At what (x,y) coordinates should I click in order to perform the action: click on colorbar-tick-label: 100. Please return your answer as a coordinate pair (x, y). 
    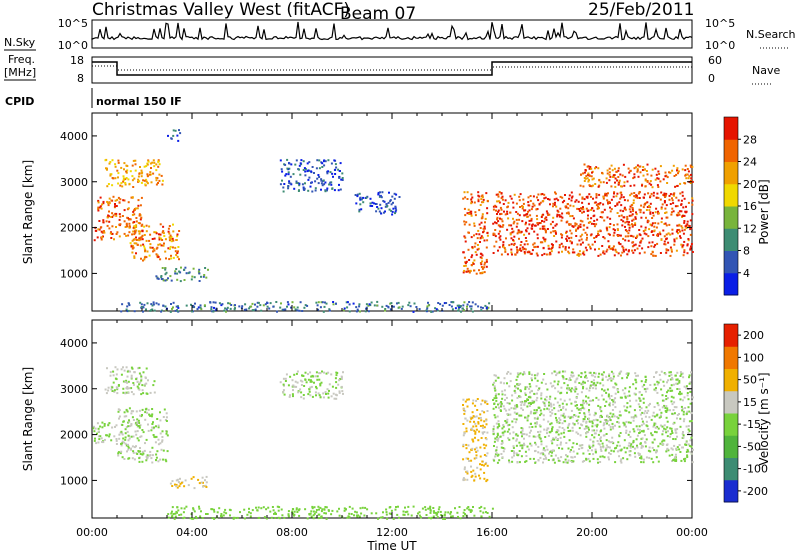
    Looking at the image, I should click on (753, 357).